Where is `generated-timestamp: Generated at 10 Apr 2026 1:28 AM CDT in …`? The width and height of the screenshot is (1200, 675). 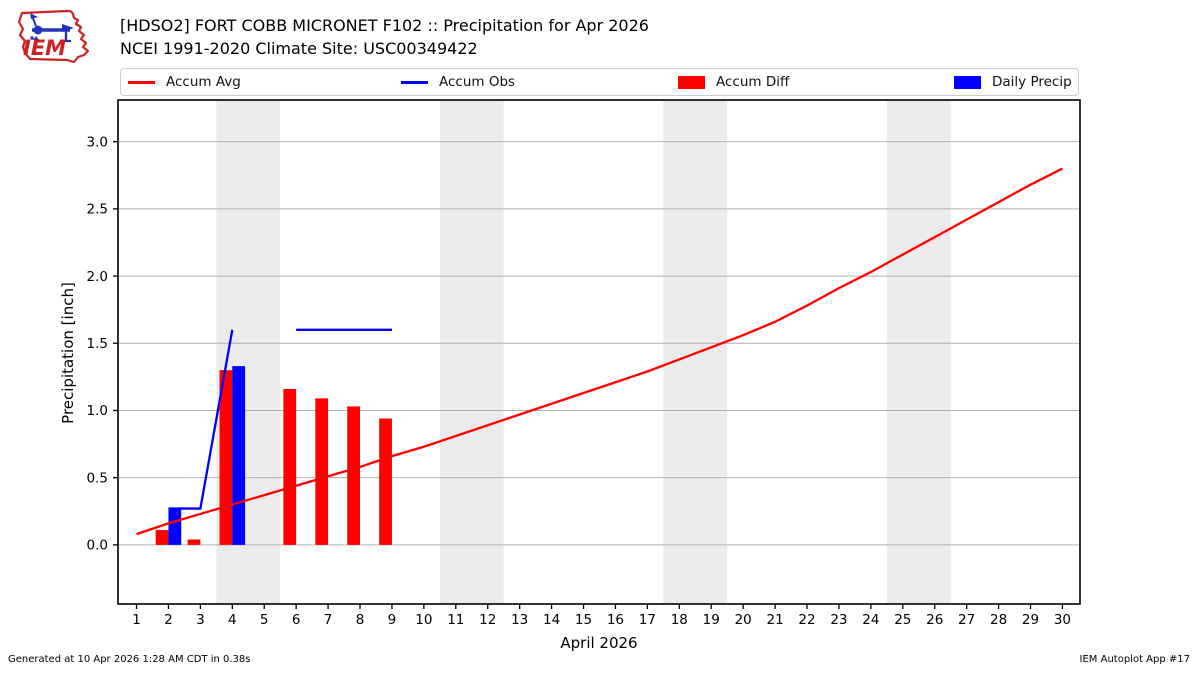 generated-timestamp: Generated at 10 Apr 2026 1:28 AM CDT in … is located at coordinates (129, 659).